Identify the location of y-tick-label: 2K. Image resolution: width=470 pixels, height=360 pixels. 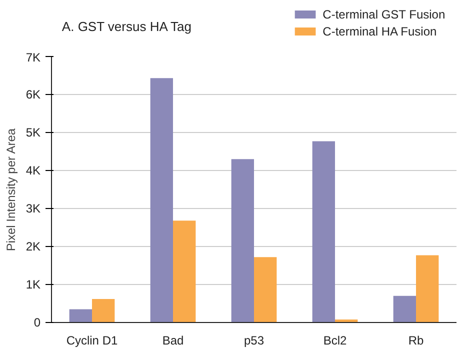
(33, 247).